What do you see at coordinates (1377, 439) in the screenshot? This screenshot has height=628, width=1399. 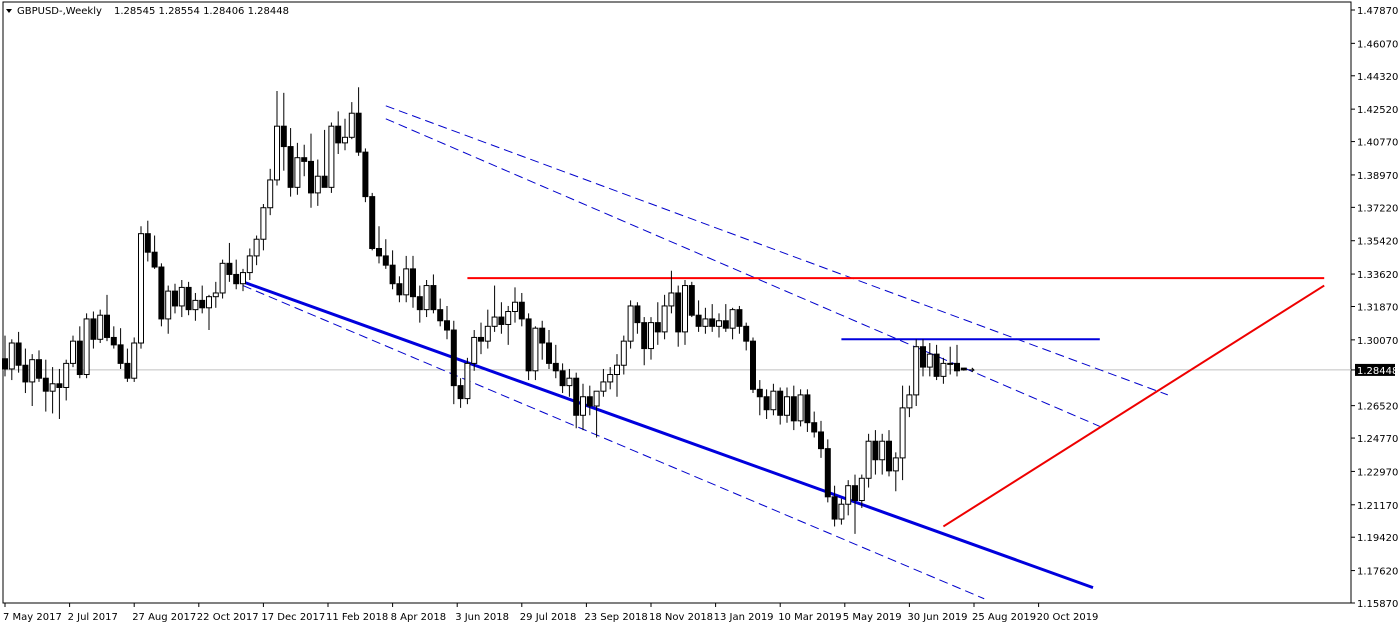 I see `price-tick-label: 1.24770` at bounding box center [1377, 439].